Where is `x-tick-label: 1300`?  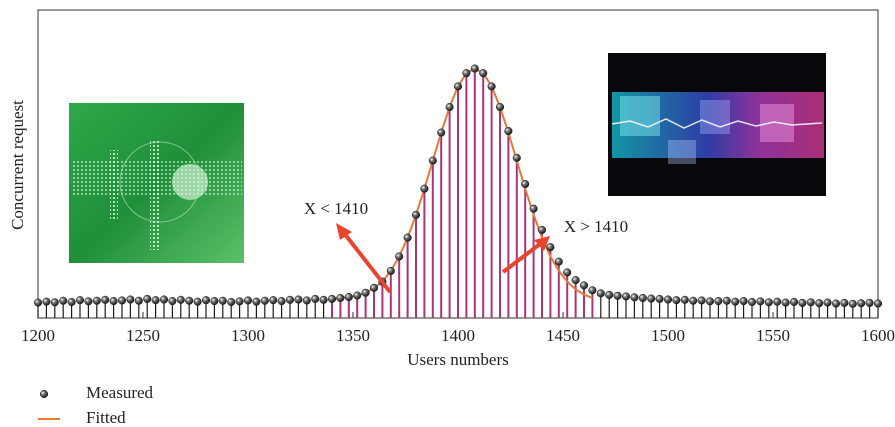
x-tick-label: 1300 is located at coordinates (248, 335).